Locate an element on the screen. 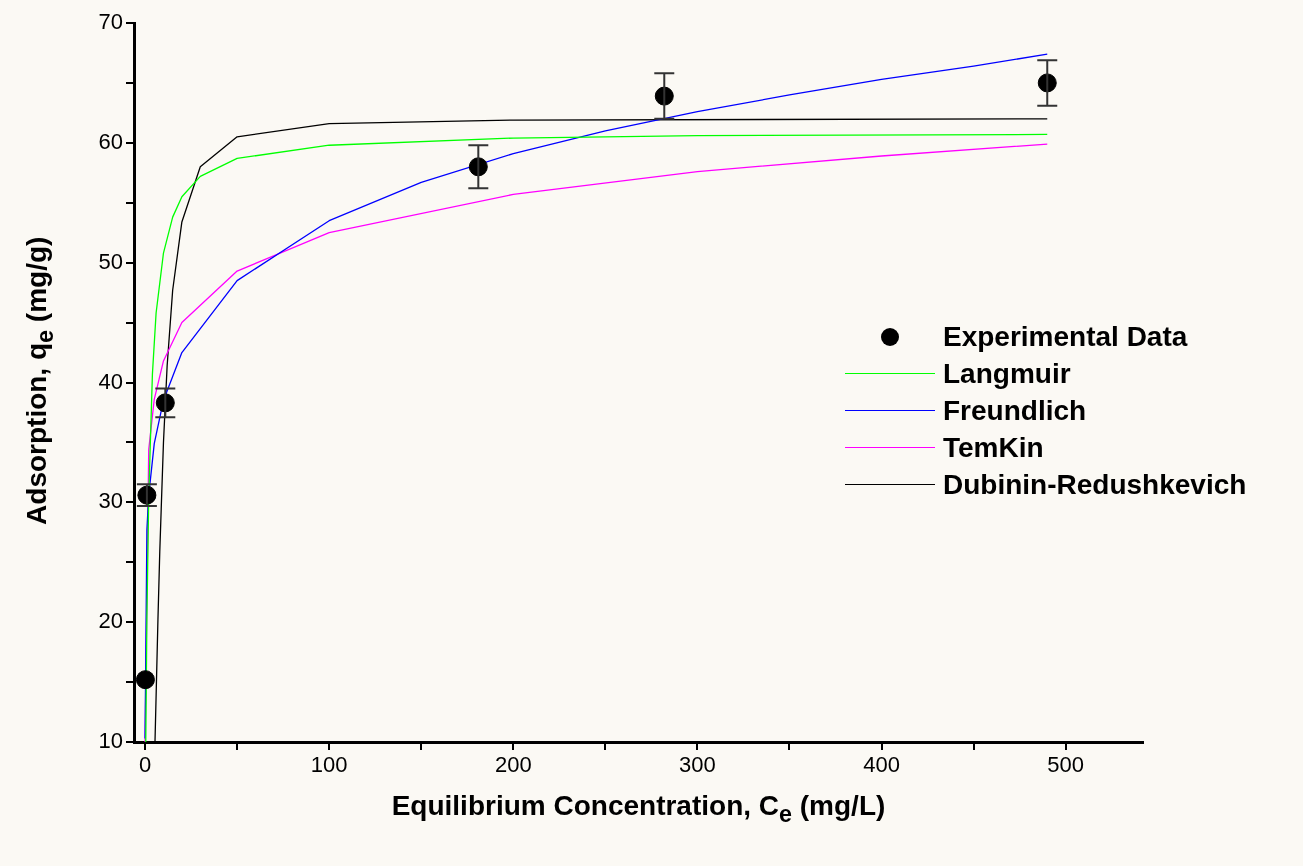 The height and width of the screenshot is (866, 1303). legend-label: Experimental Data is located at coordinates (1065, 337).